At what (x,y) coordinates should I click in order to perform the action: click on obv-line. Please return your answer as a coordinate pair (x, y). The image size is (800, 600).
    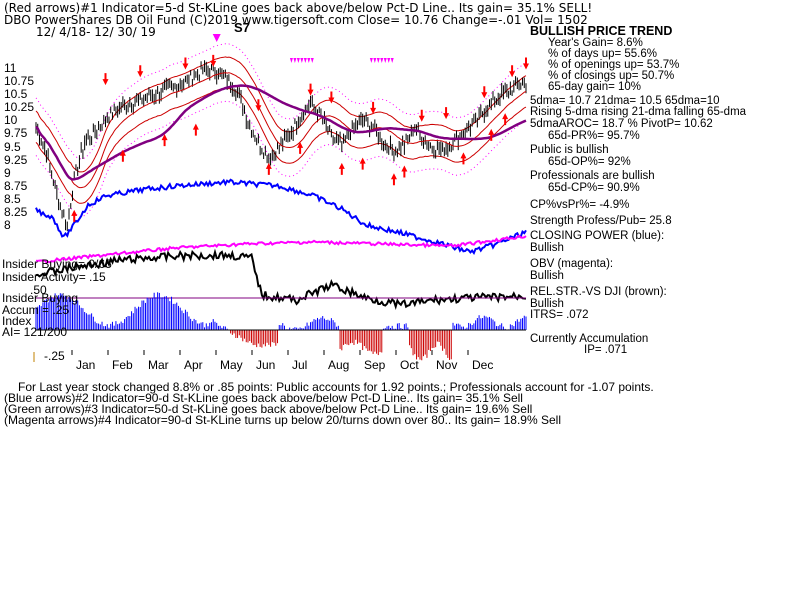
    Looking at the image, I should click on (281, 249).